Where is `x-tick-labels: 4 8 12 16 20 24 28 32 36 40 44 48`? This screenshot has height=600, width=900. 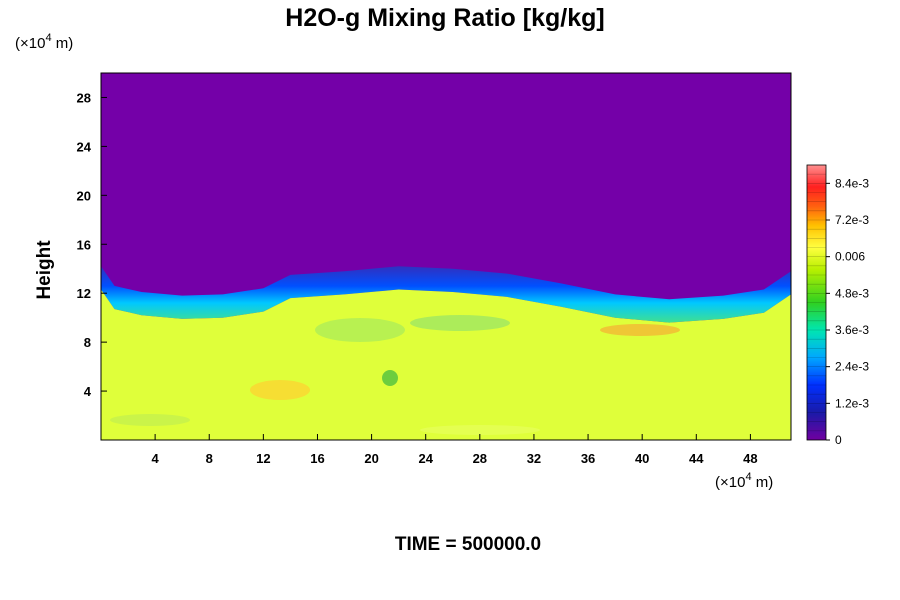
x-tick-labels: 4 8 12 16 20 24 28 32 36 40 44 48 is located at coordinates (455, 450).